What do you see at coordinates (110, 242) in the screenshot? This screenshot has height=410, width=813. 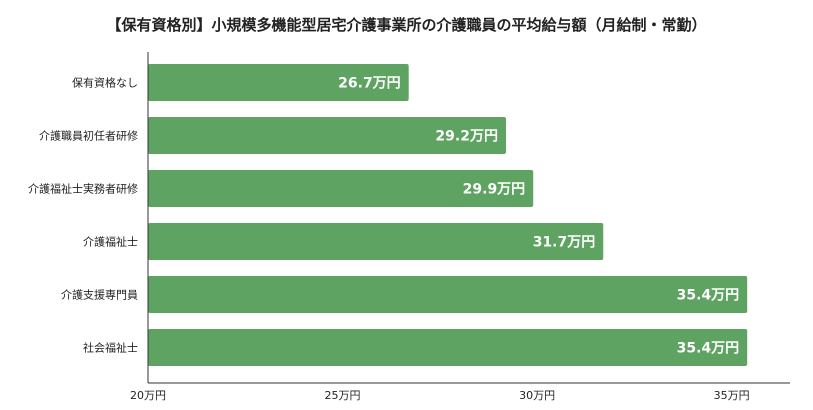 I see `category-label: 介護福祉士` at bounding box center [110, 242].